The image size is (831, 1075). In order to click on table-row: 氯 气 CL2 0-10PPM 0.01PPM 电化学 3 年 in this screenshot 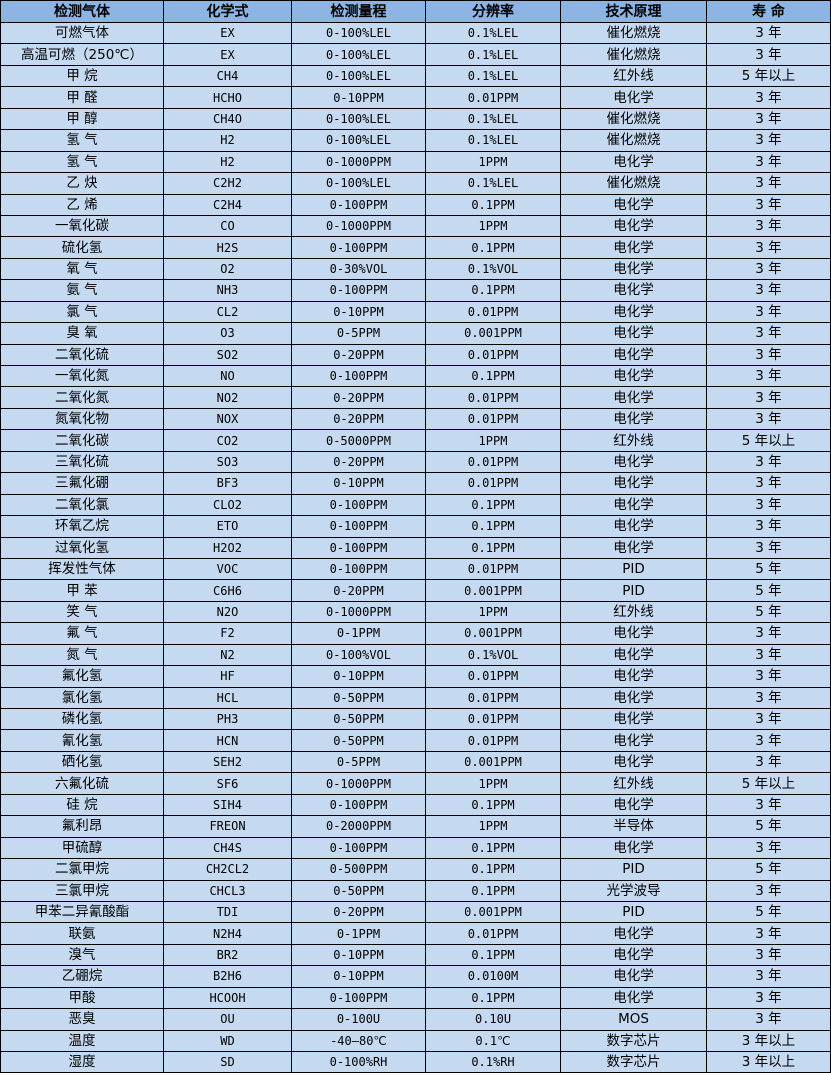, I will do `click(415, 312)`.